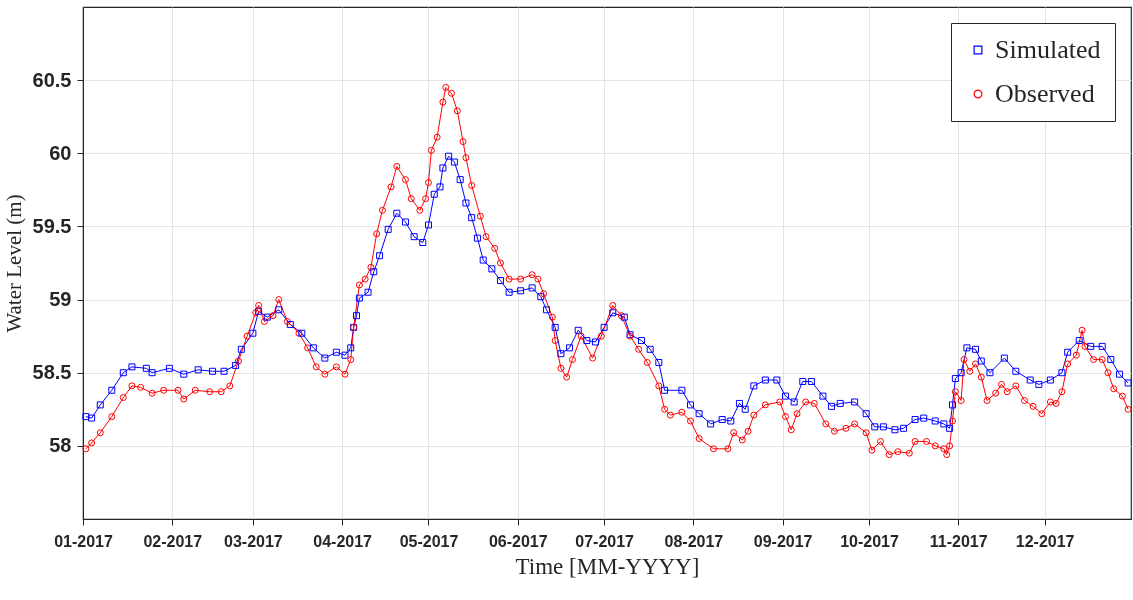  Describe the element at coordinates (605, 541) in the screenshot. I see `x-tick-label: 07-2017` at that location.